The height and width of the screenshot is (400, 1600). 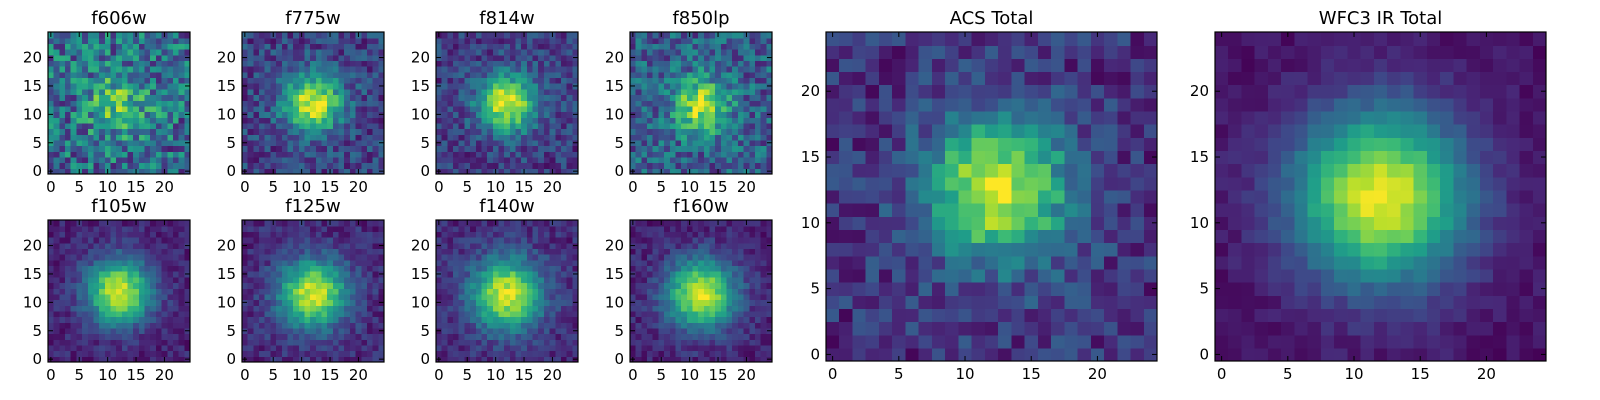 What do you see at coordinates (467, 375) in the screenshot?
I see `x-tick-label: 5` at bounding box center [467, 375].